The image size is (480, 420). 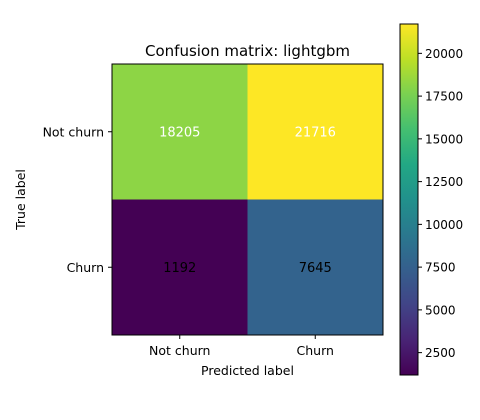 What do you see at coordinates (247, 51) in the screenshot?
I see `chart-title: Confusion matrix: lightgbm` at bounding box center [247, 51].